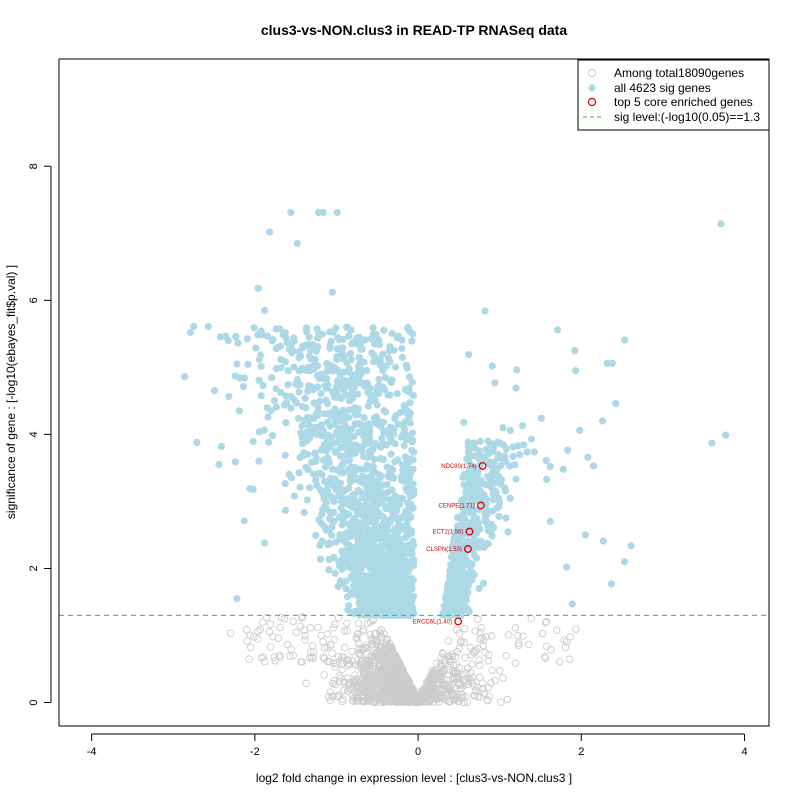 The width and height of the screenshot is (800, 800). What do you see at coordinates (744, 752) in the screenshot?
I see `x-tick-label: 4` at bounding box center [744, 752].